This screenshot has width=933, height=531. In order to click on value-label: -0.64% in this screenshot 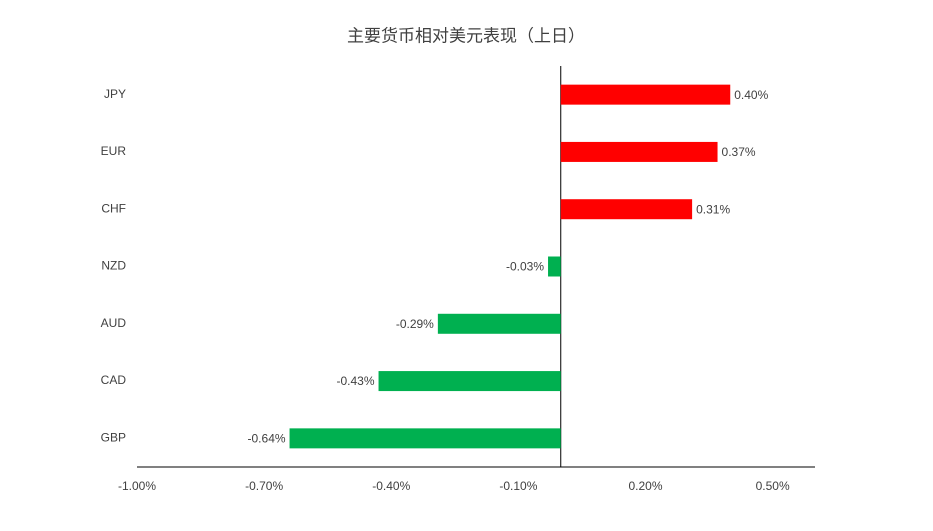, I will do `click(267, 439)`.